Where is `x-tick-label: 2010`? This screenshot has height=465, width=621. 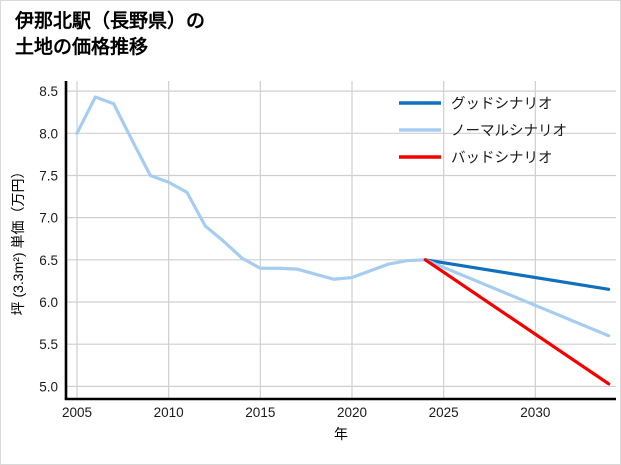 x-tick-label: 2010 is located at coordinates (169, 412).